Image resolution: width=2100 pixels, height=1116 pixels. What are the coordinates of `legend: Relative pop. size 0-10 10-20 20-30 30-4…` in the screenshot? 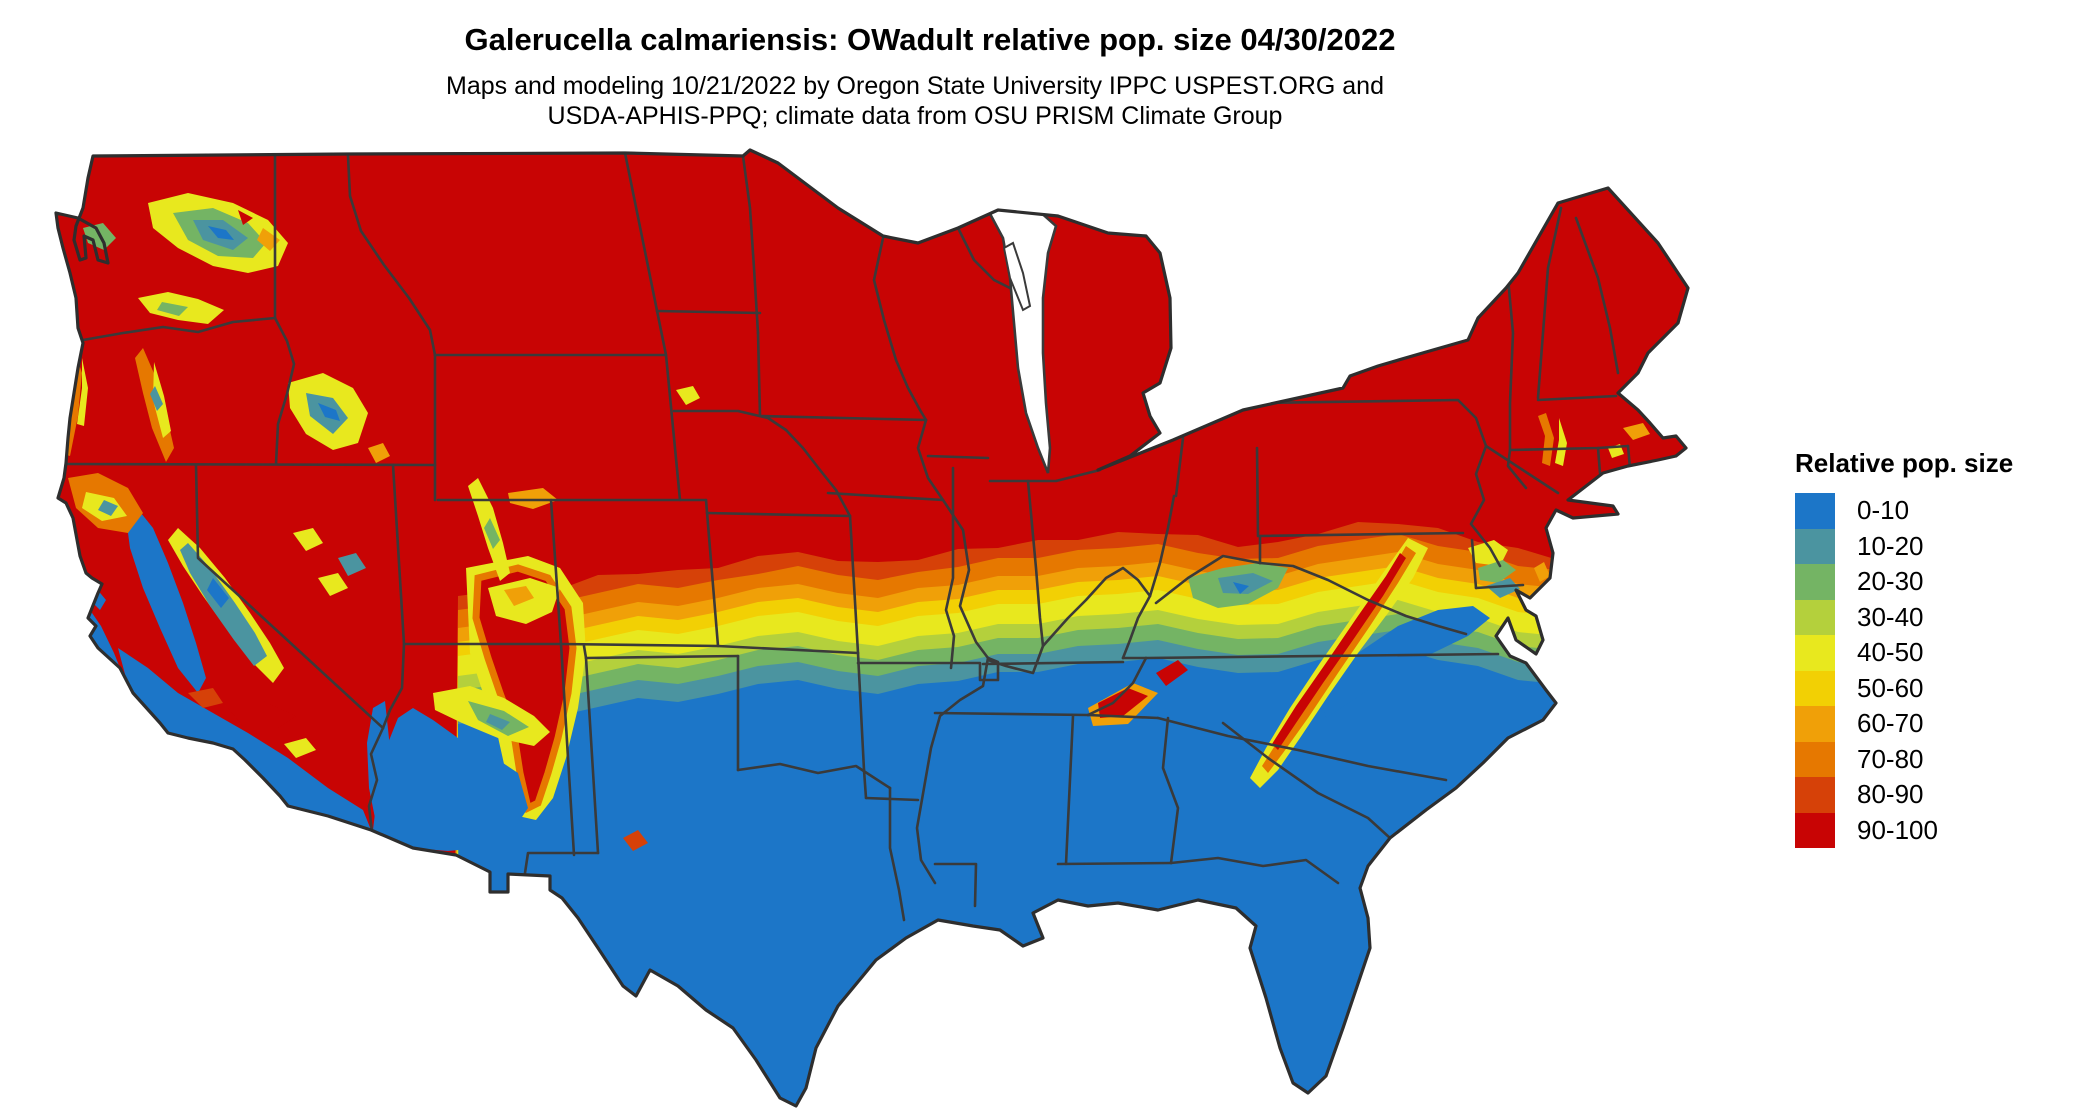 It's located at (1945, 648).